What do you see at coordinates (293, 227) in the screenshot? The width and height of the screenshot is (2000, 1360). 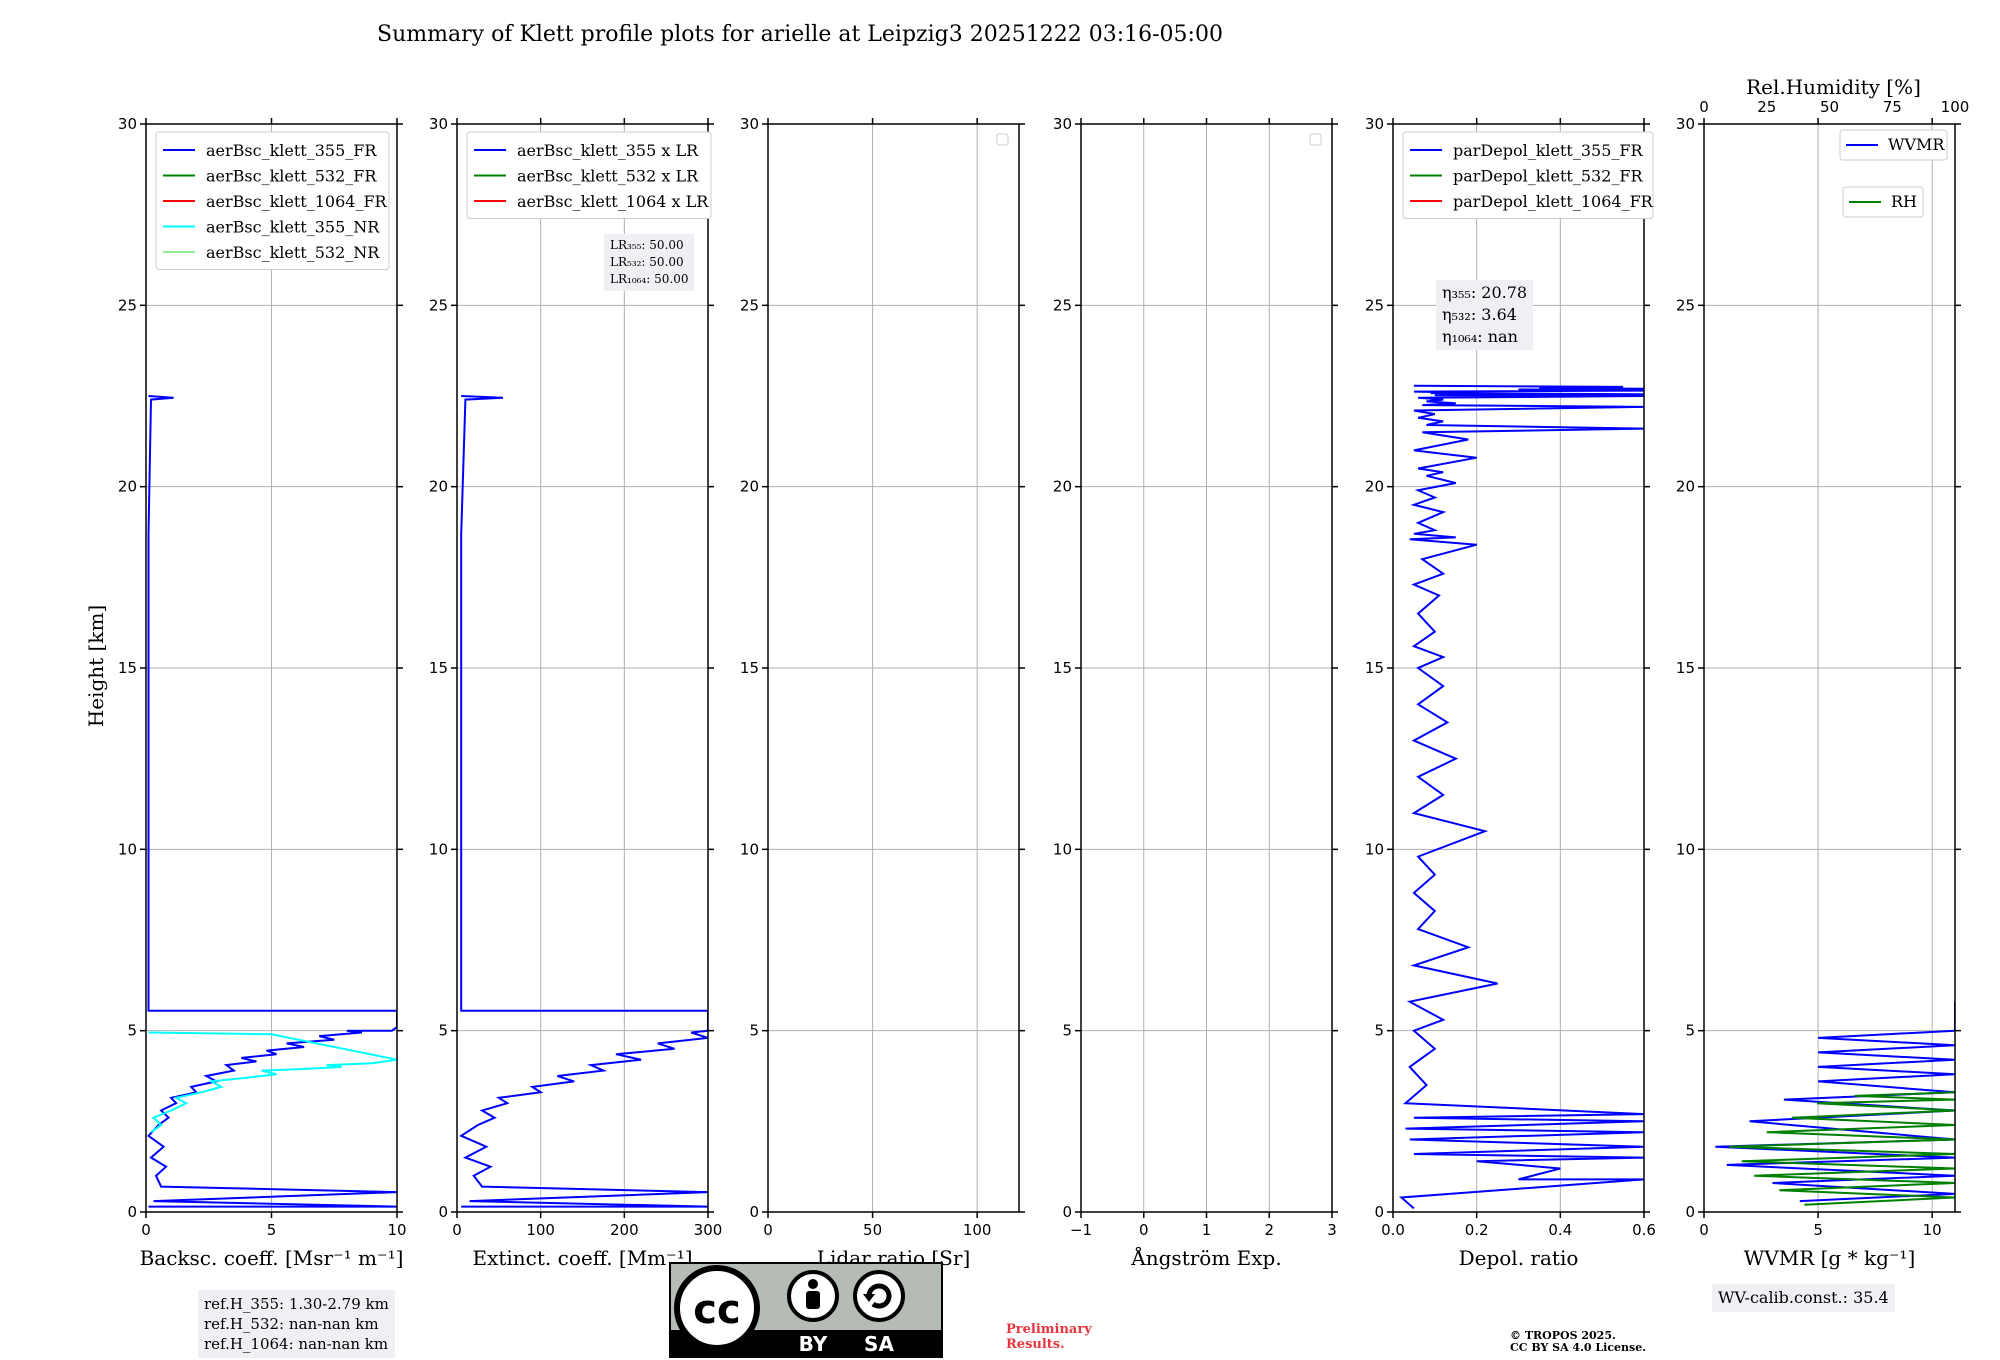 I see `legend-label: aerBsc_klett_355_NR` at bounding box center [293, 227].